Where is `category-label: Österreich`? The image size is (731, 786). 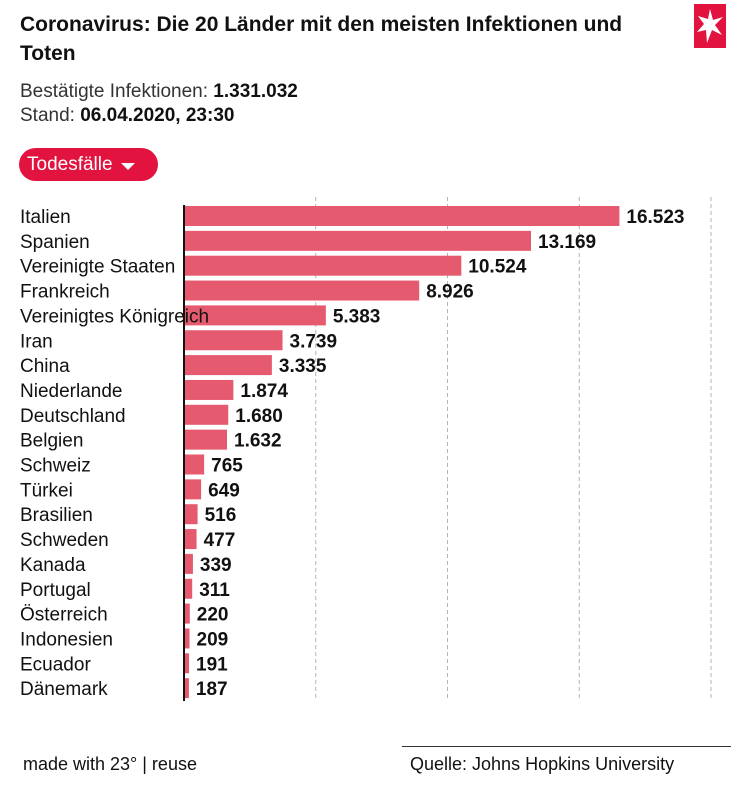 category-label: Österreich is located at coordinates (64, 615).